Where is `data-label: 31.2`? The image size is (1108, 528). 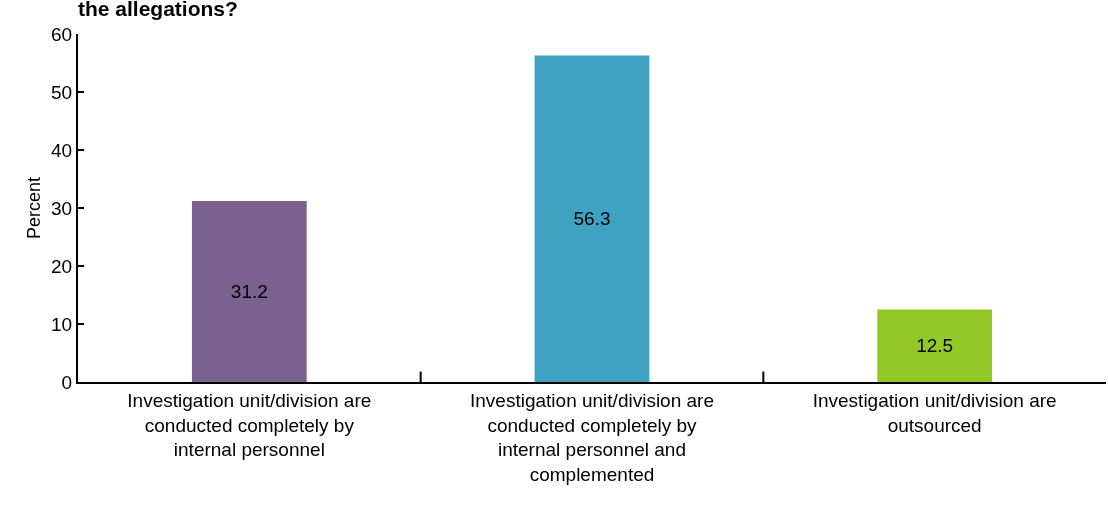 data-label: 31.2 is located at coordinates (249, 292).